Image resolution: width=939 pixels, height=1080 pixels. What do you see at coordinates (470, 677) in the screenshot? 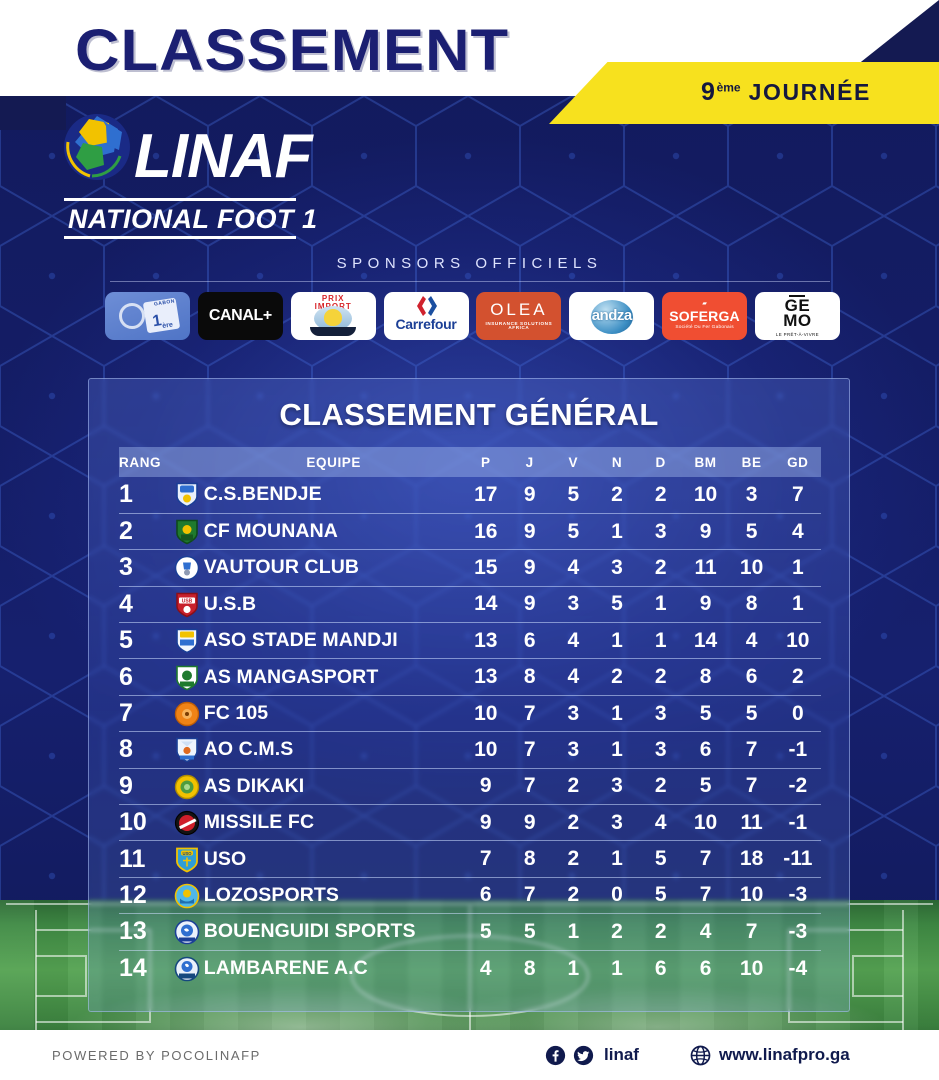
I see `table-row: 6 AS MANGASPORT 13 8 4 2 2 8 6 2` at bounding box center [470, 677].